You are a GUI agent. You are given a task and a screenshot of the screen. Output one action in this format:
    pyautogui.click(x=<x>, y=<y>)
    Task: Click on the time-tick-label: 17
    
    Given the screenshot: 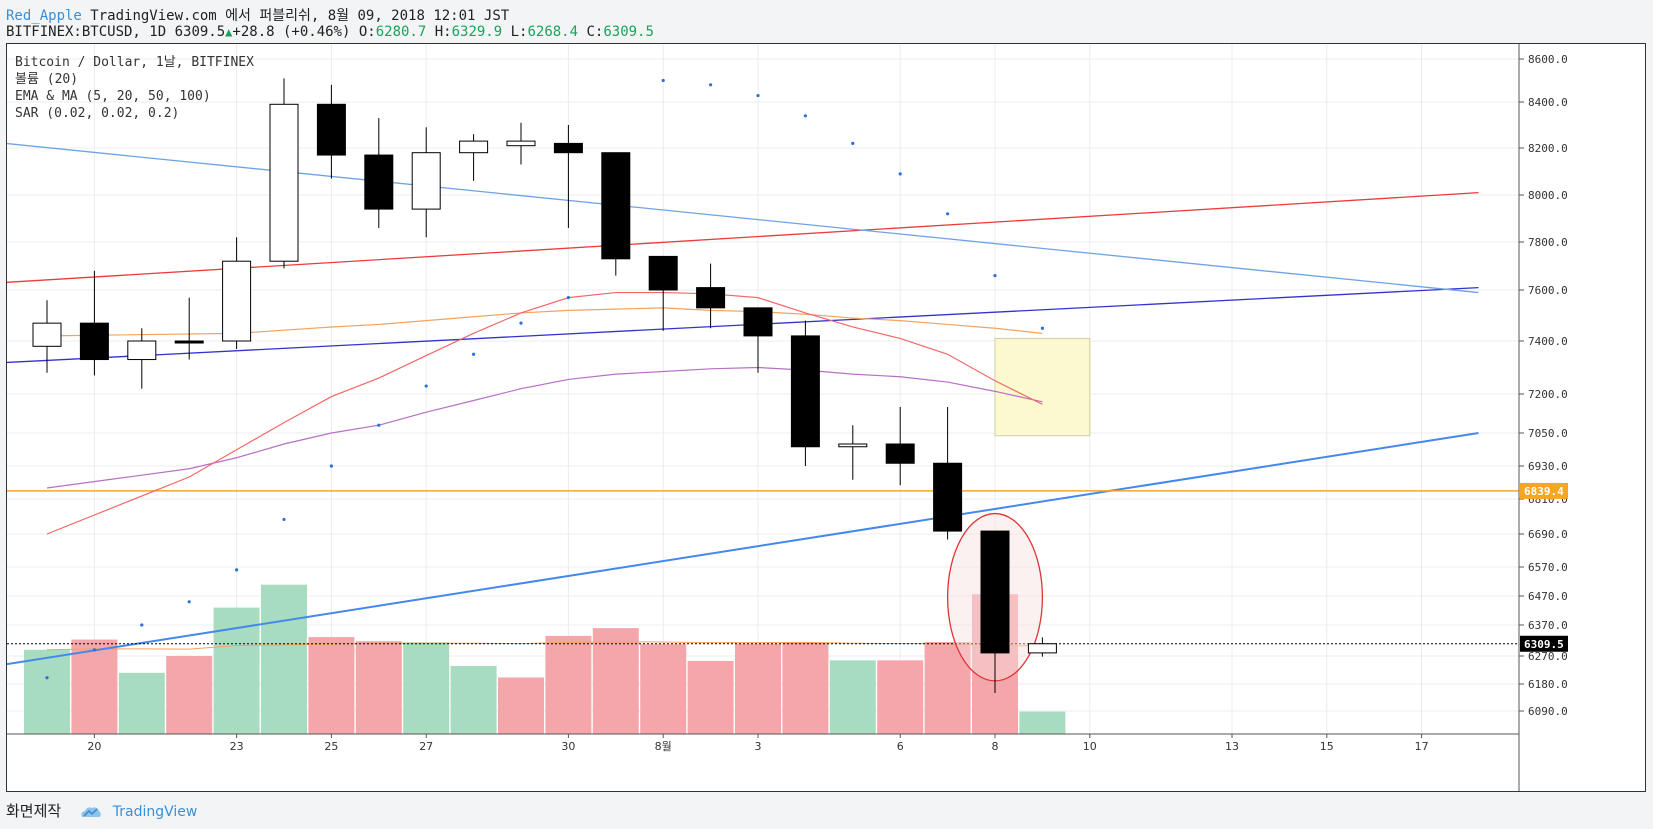 What is the action you would take?
    pyautogui.click(x=1422, y=746)
    